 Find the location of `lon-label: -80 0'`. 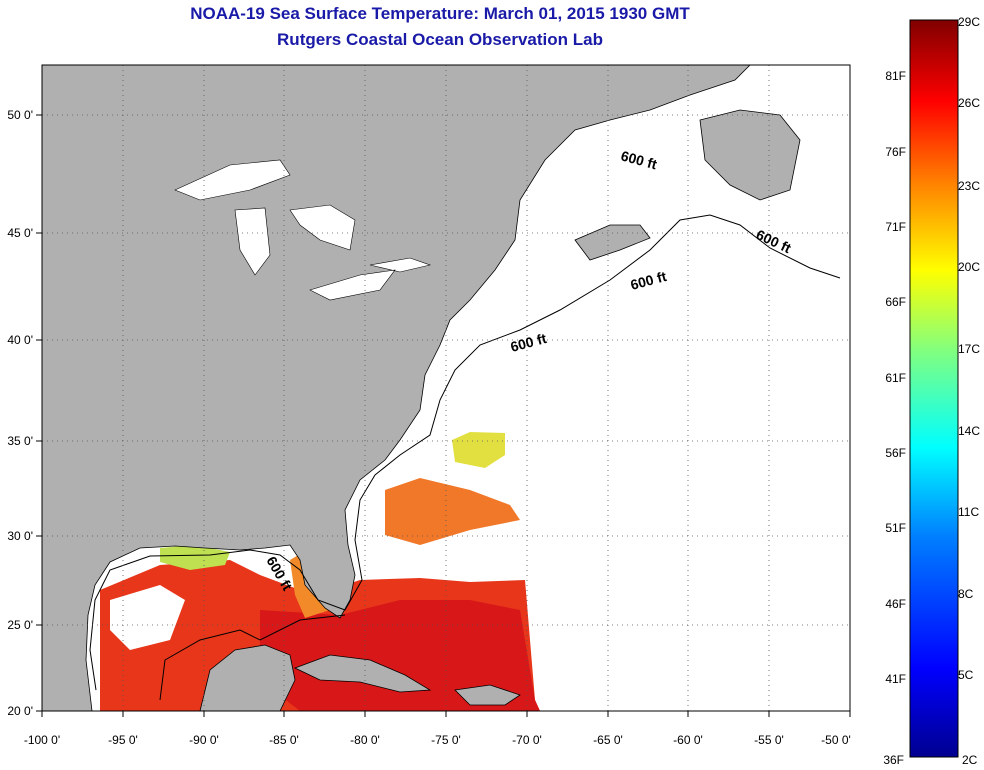

lon-label: -80 0' is located at coordinates (365, 740).